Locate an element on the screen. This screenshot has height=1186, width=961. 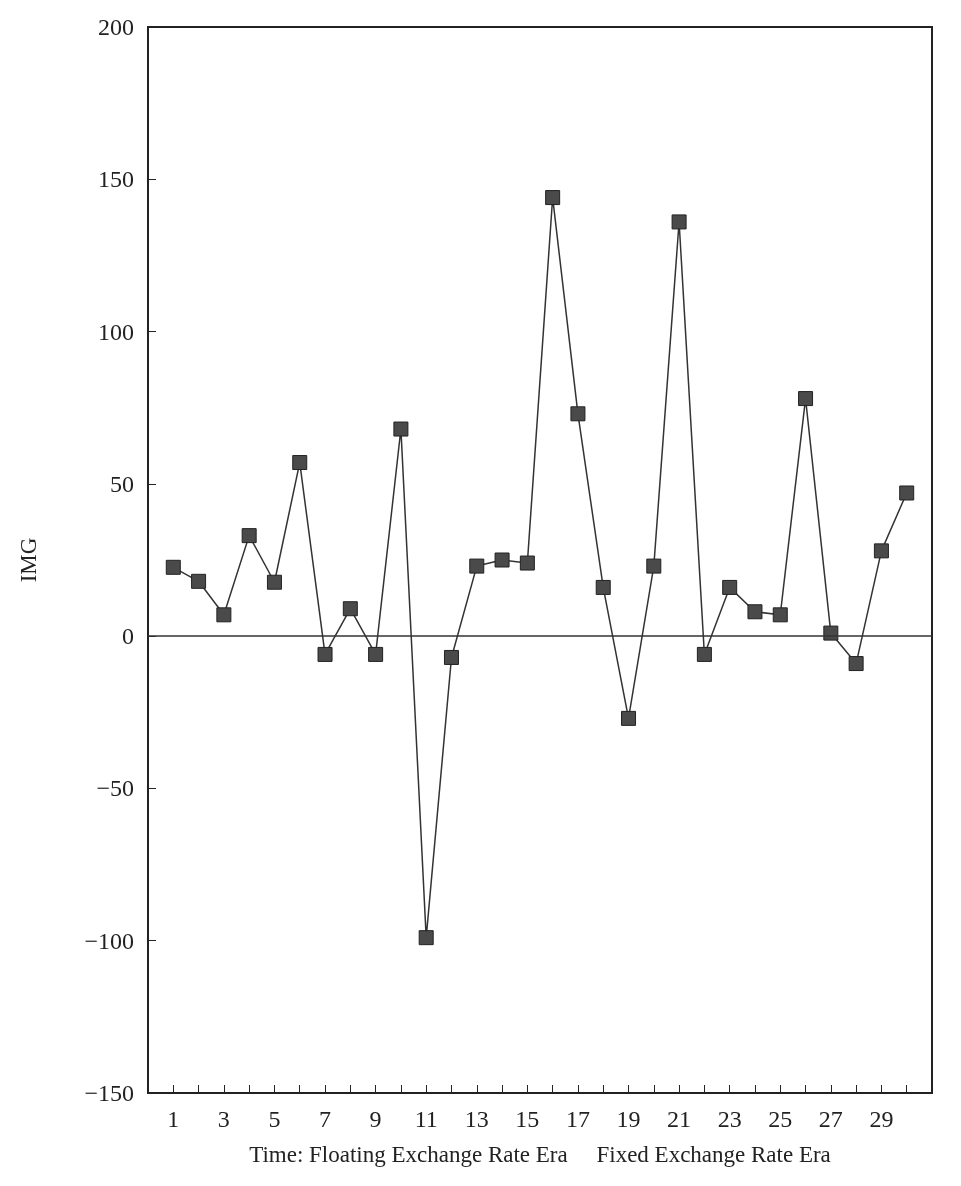
x-tick-label: 7 is located at coordinates (325, 1119).